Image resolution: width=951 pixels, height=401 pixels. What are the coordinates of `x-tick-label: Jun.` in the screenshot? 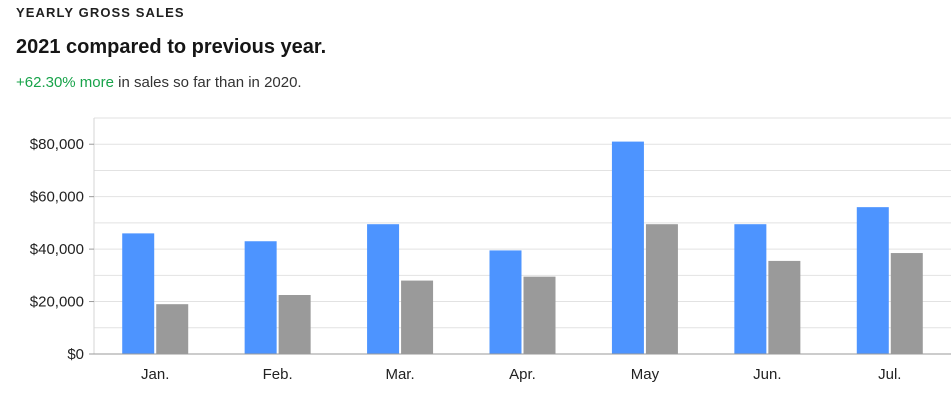 It's located at (767, 374).